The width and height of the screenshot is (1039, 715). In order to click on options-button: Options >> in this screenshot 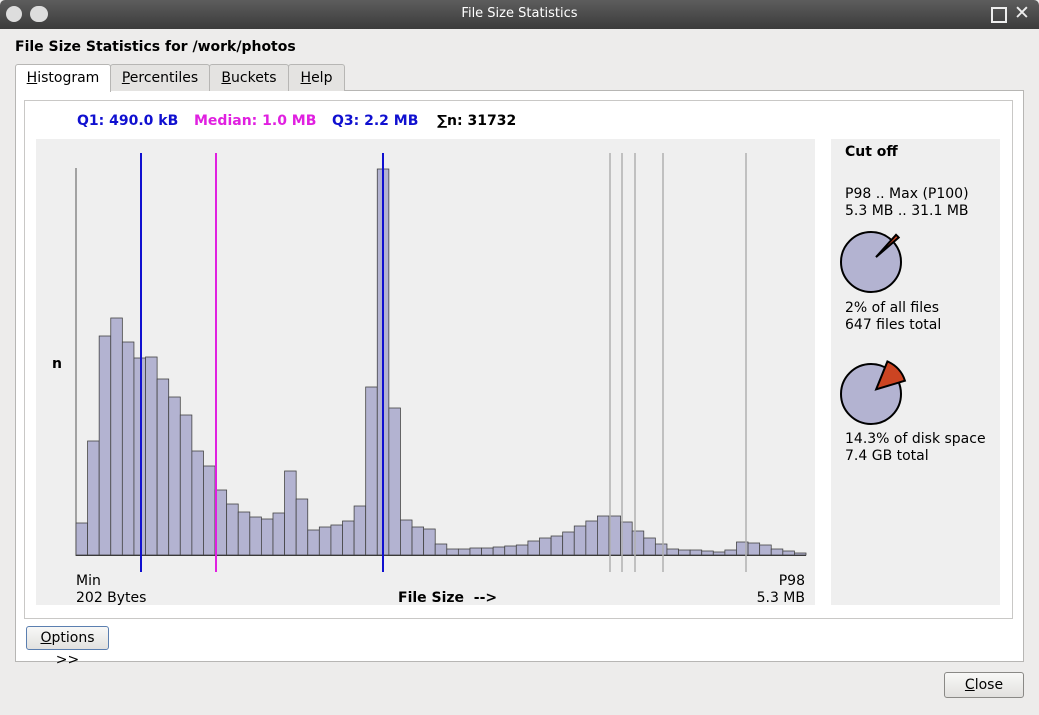, I will do `click(67, 647)`.